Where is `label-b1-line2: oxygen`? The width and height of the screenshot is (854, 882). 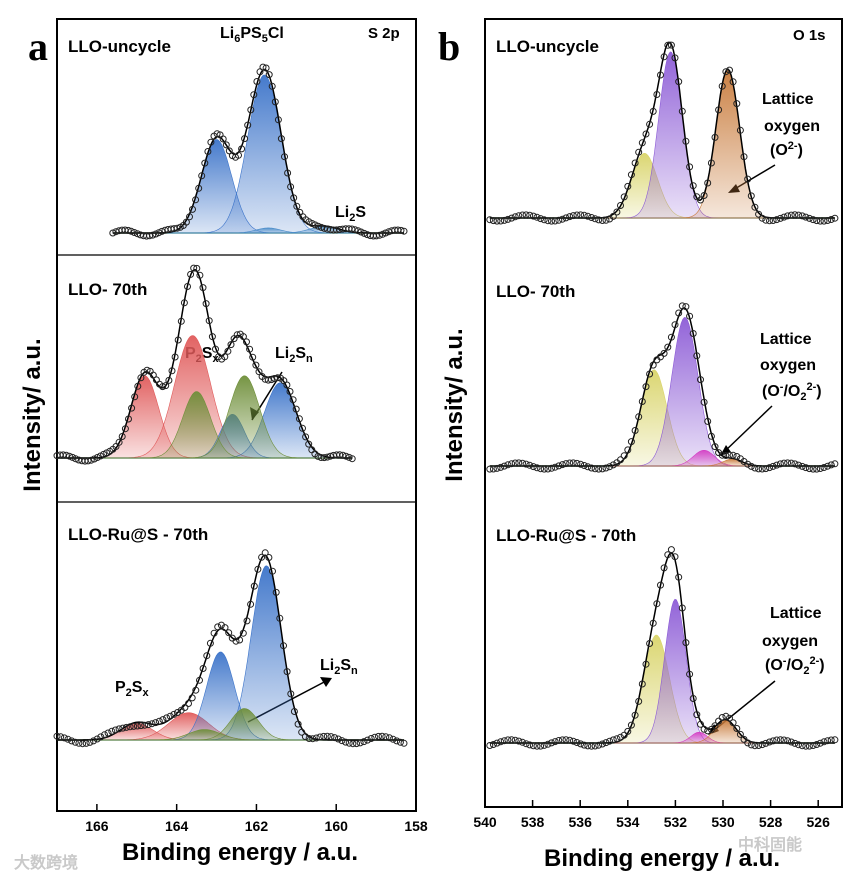
label-b1-line2: oxygen is located at coordinates (788, 365).